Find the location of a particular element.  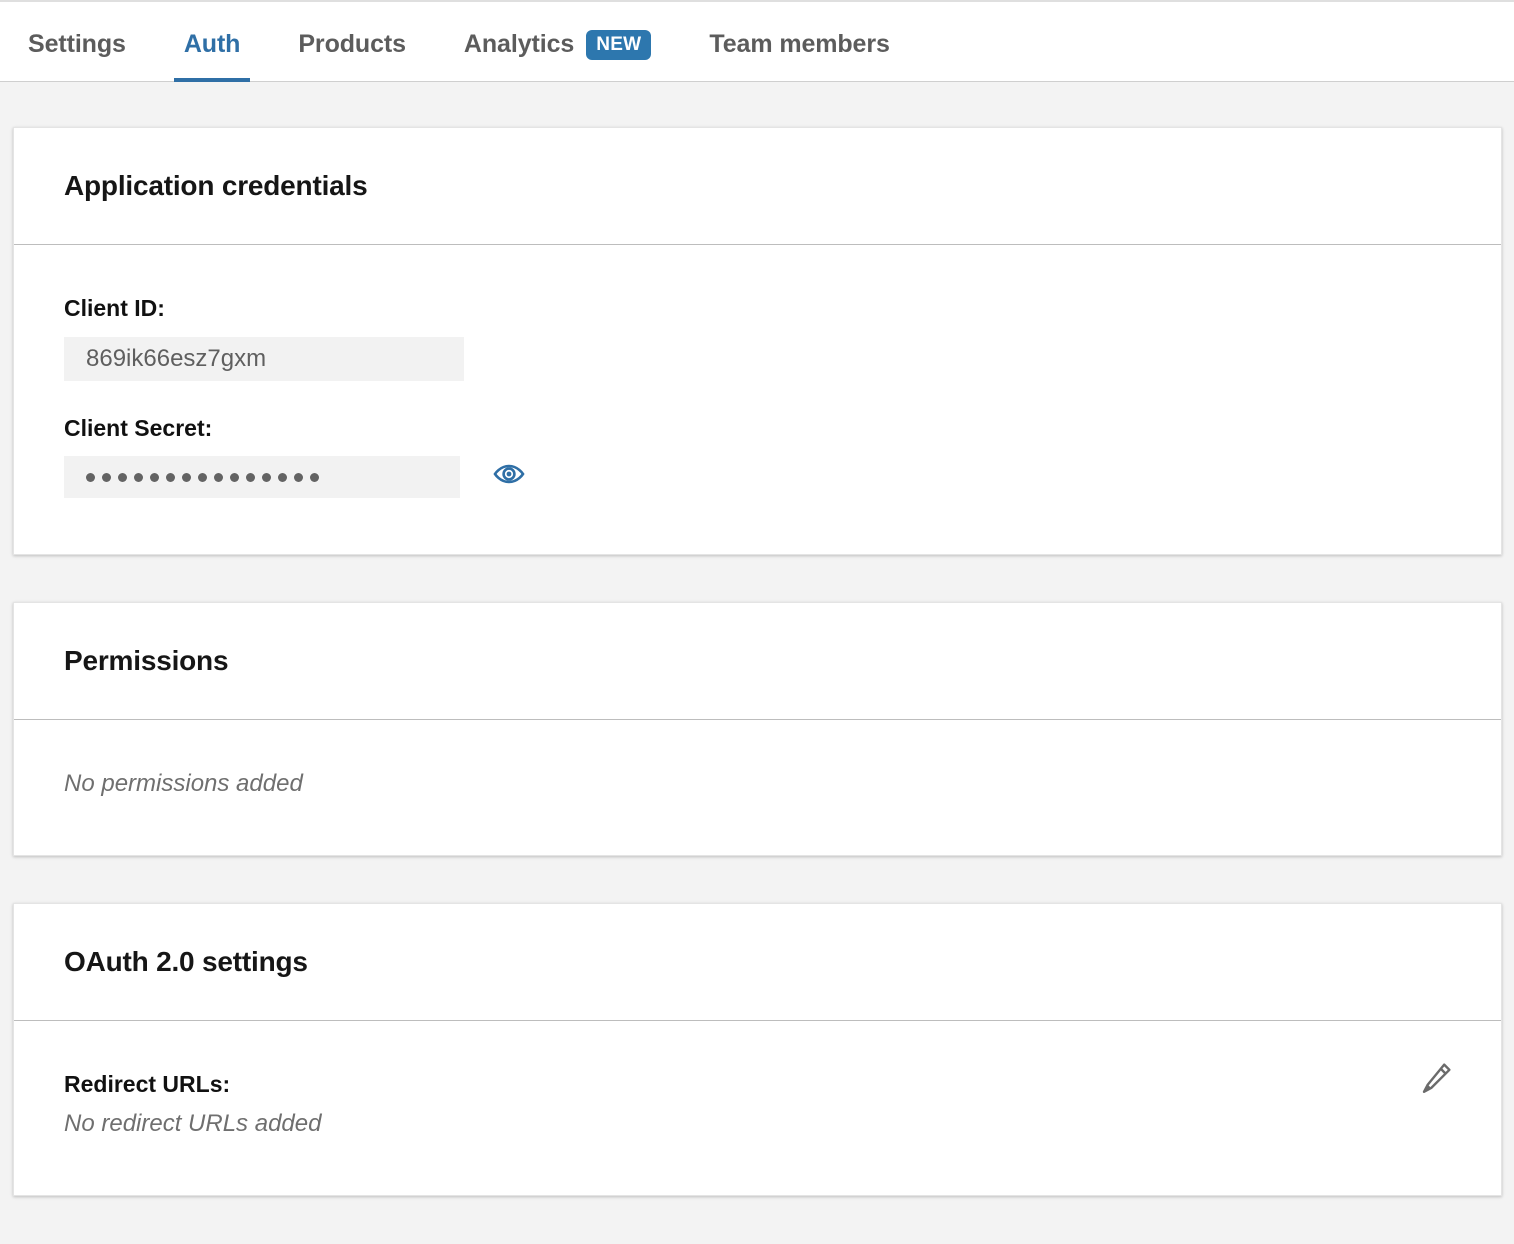

tab-products: Products is located at coordinates (352, 42).